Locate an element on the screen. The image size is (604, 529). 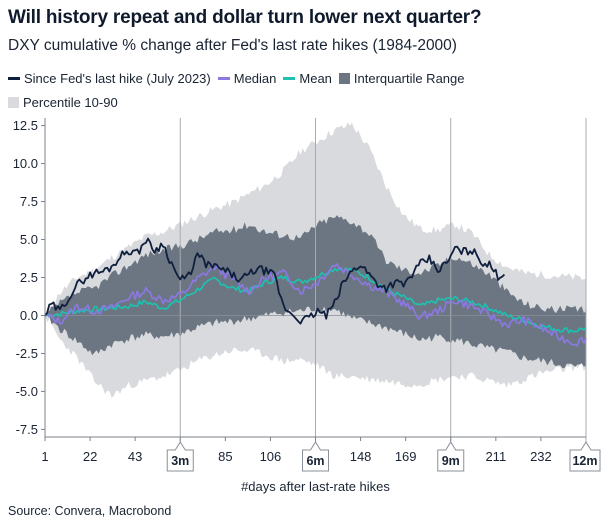
annotation-label: 12m is located at coordinates (584, 461).